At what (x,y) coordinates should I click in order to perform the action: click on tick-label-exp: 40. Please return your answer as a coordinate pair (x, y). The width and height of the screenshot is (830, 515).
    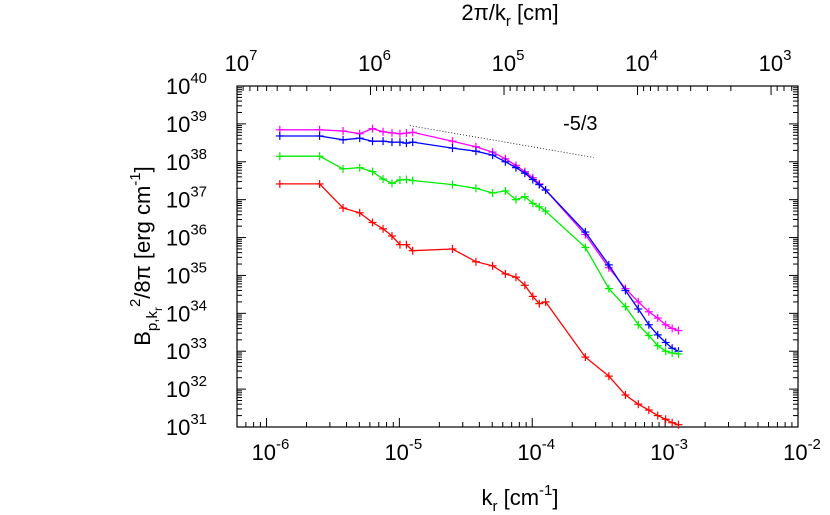
    Looking at the image, I should click on (198, 78).